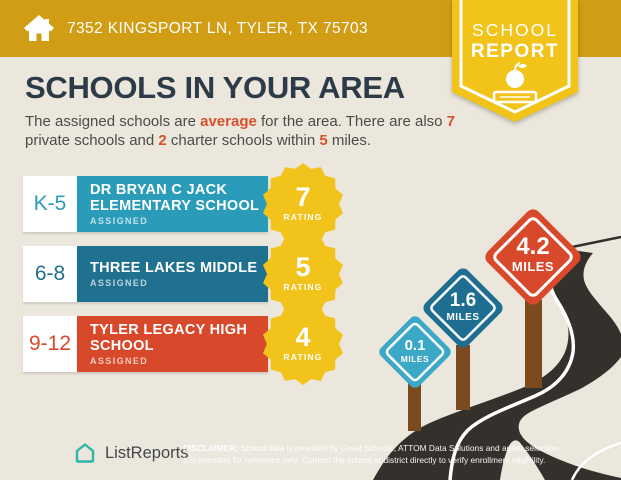  I want to click on school-report-ribbon: SCHOOL REPORT, so click(515, 61).